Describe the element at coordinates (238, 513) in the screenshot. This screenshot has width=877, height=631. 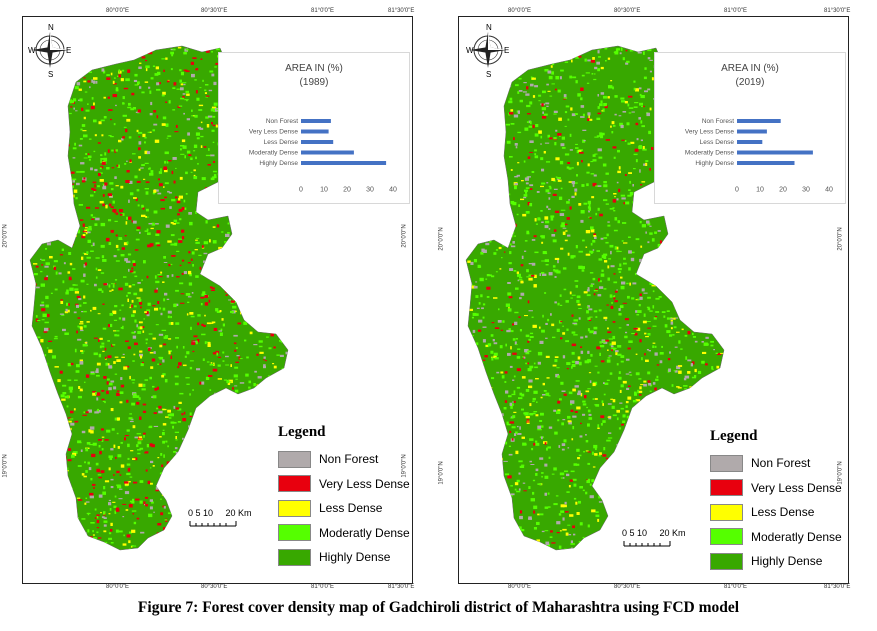
I see `scale-end: 20 Km` at that location.